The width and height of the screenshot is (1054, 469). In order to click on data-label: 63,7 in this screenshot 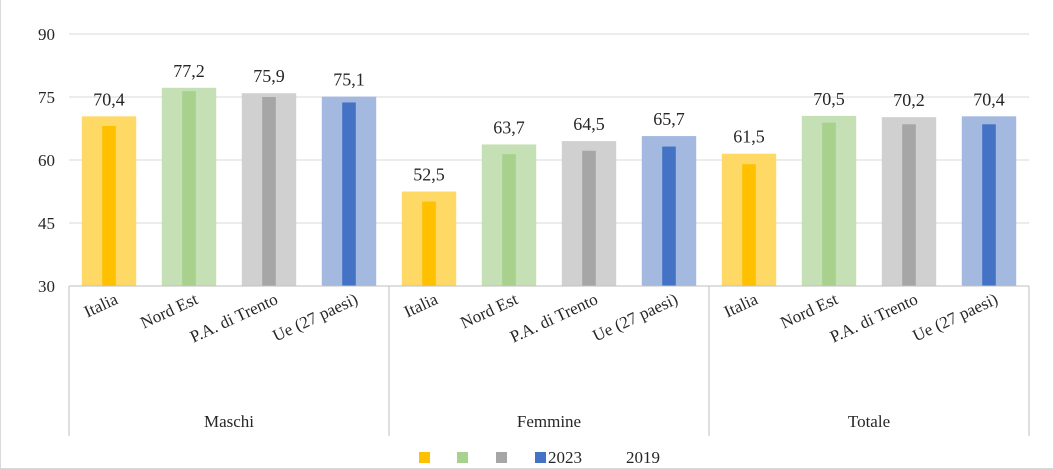, I will do `click(509, 127)`.